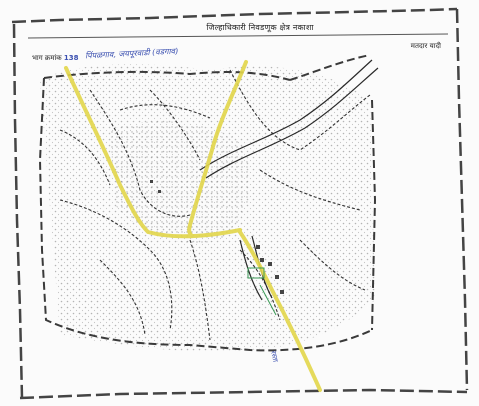 This screenshot has height=406, width=479. Describe the element at coordinates (217, 237) in the screenshot. I see `house-symbols` at that location.